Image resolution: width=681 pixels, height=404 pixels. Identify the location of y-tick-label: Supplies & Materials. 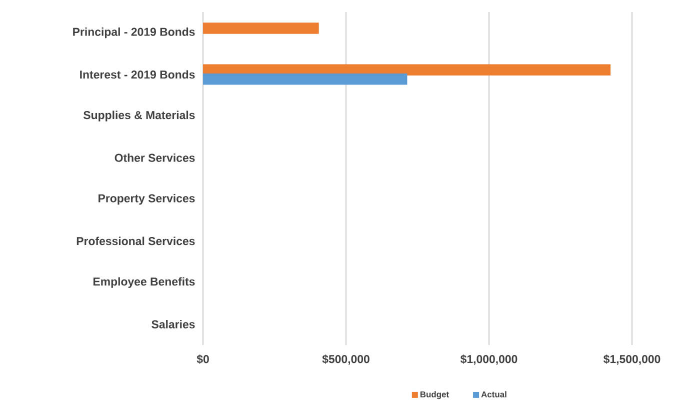
(139, 116).